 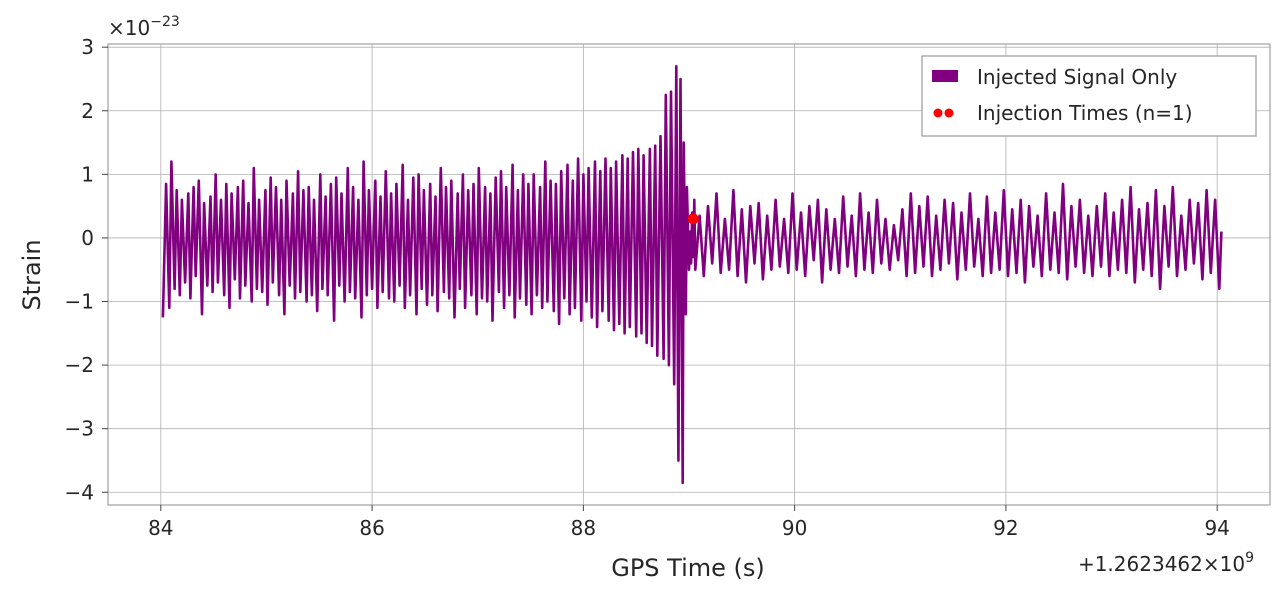 I want to click on y-tick-label--2: −2, so click(x=79, y=365).